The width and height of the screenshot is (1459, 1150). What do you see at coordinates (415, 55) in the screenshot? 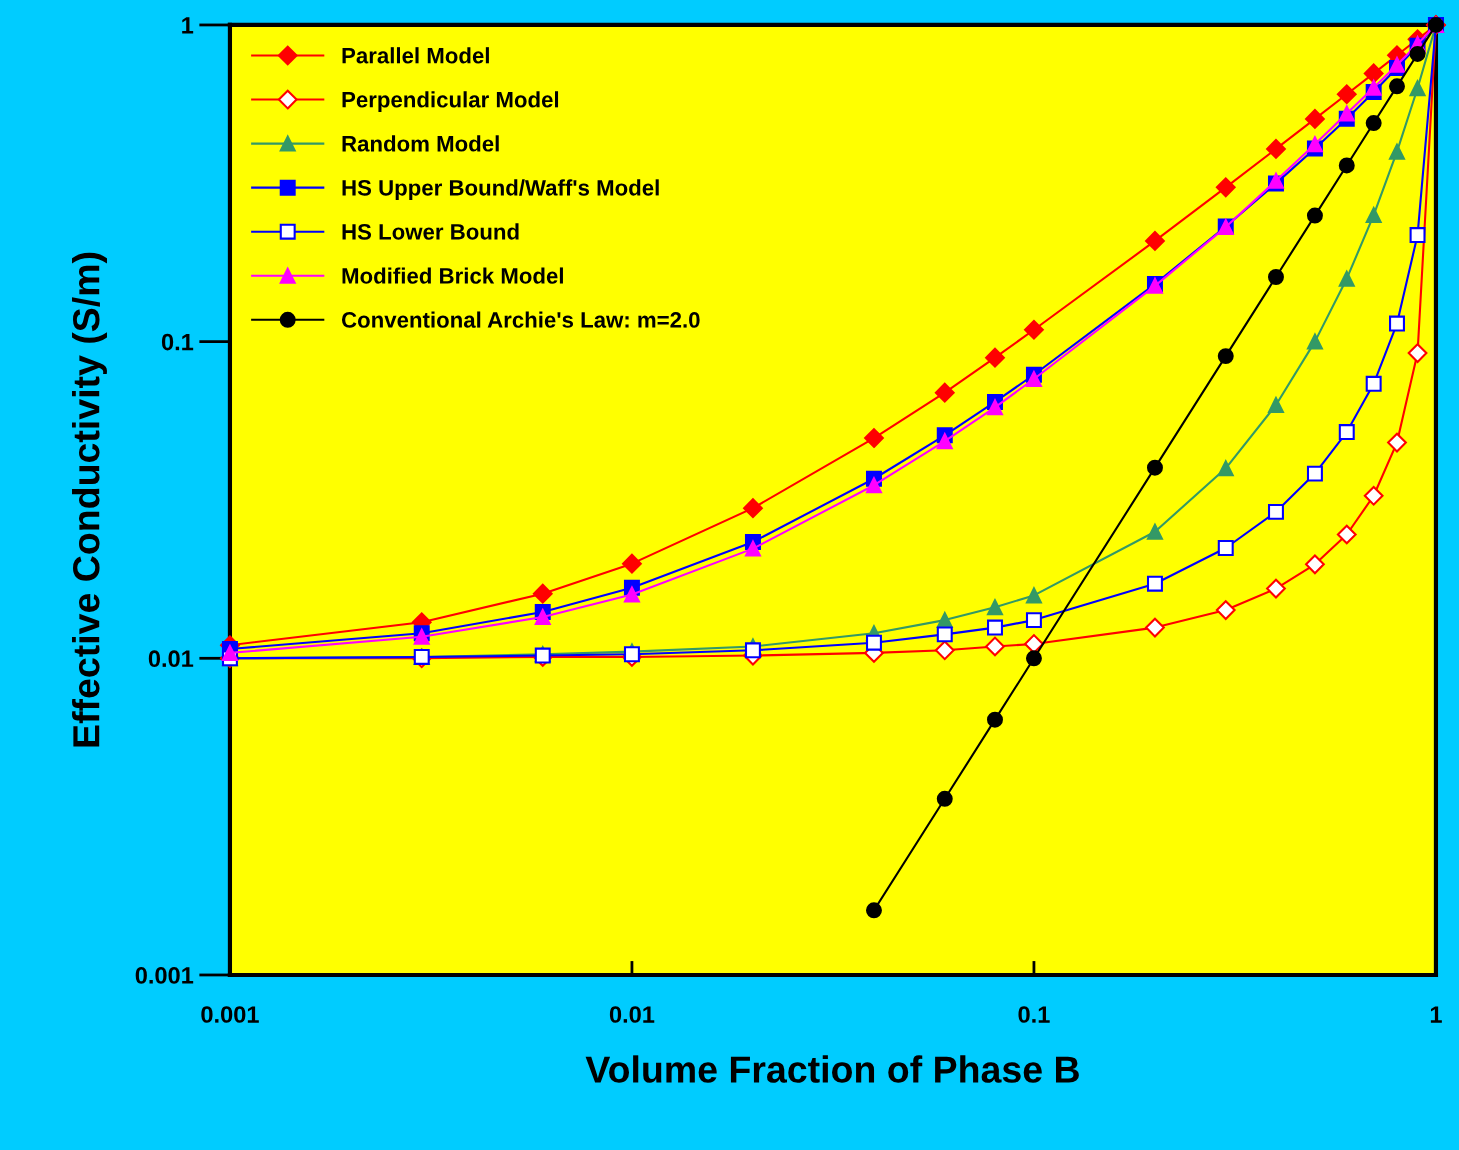
I see `legend-label: Parallel Model` at bounding box center [415, 55].